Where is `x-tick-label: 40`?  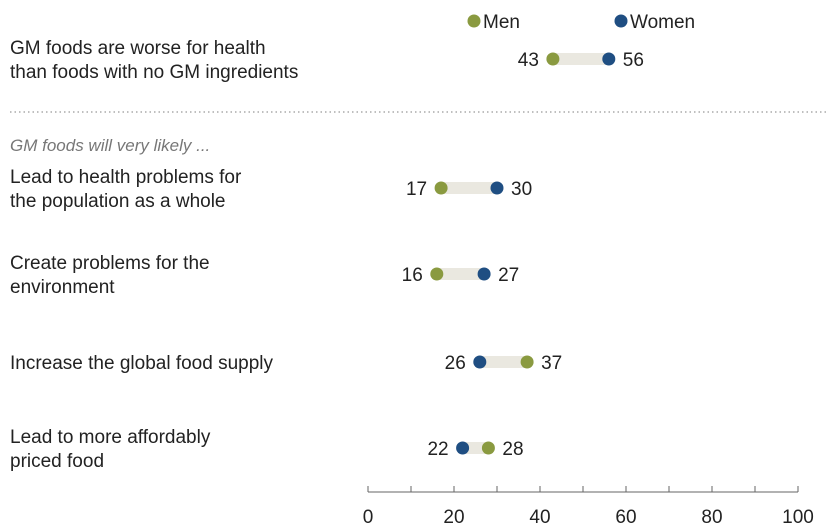
x-tick-label: 40 is located at coordinates (539, 517).